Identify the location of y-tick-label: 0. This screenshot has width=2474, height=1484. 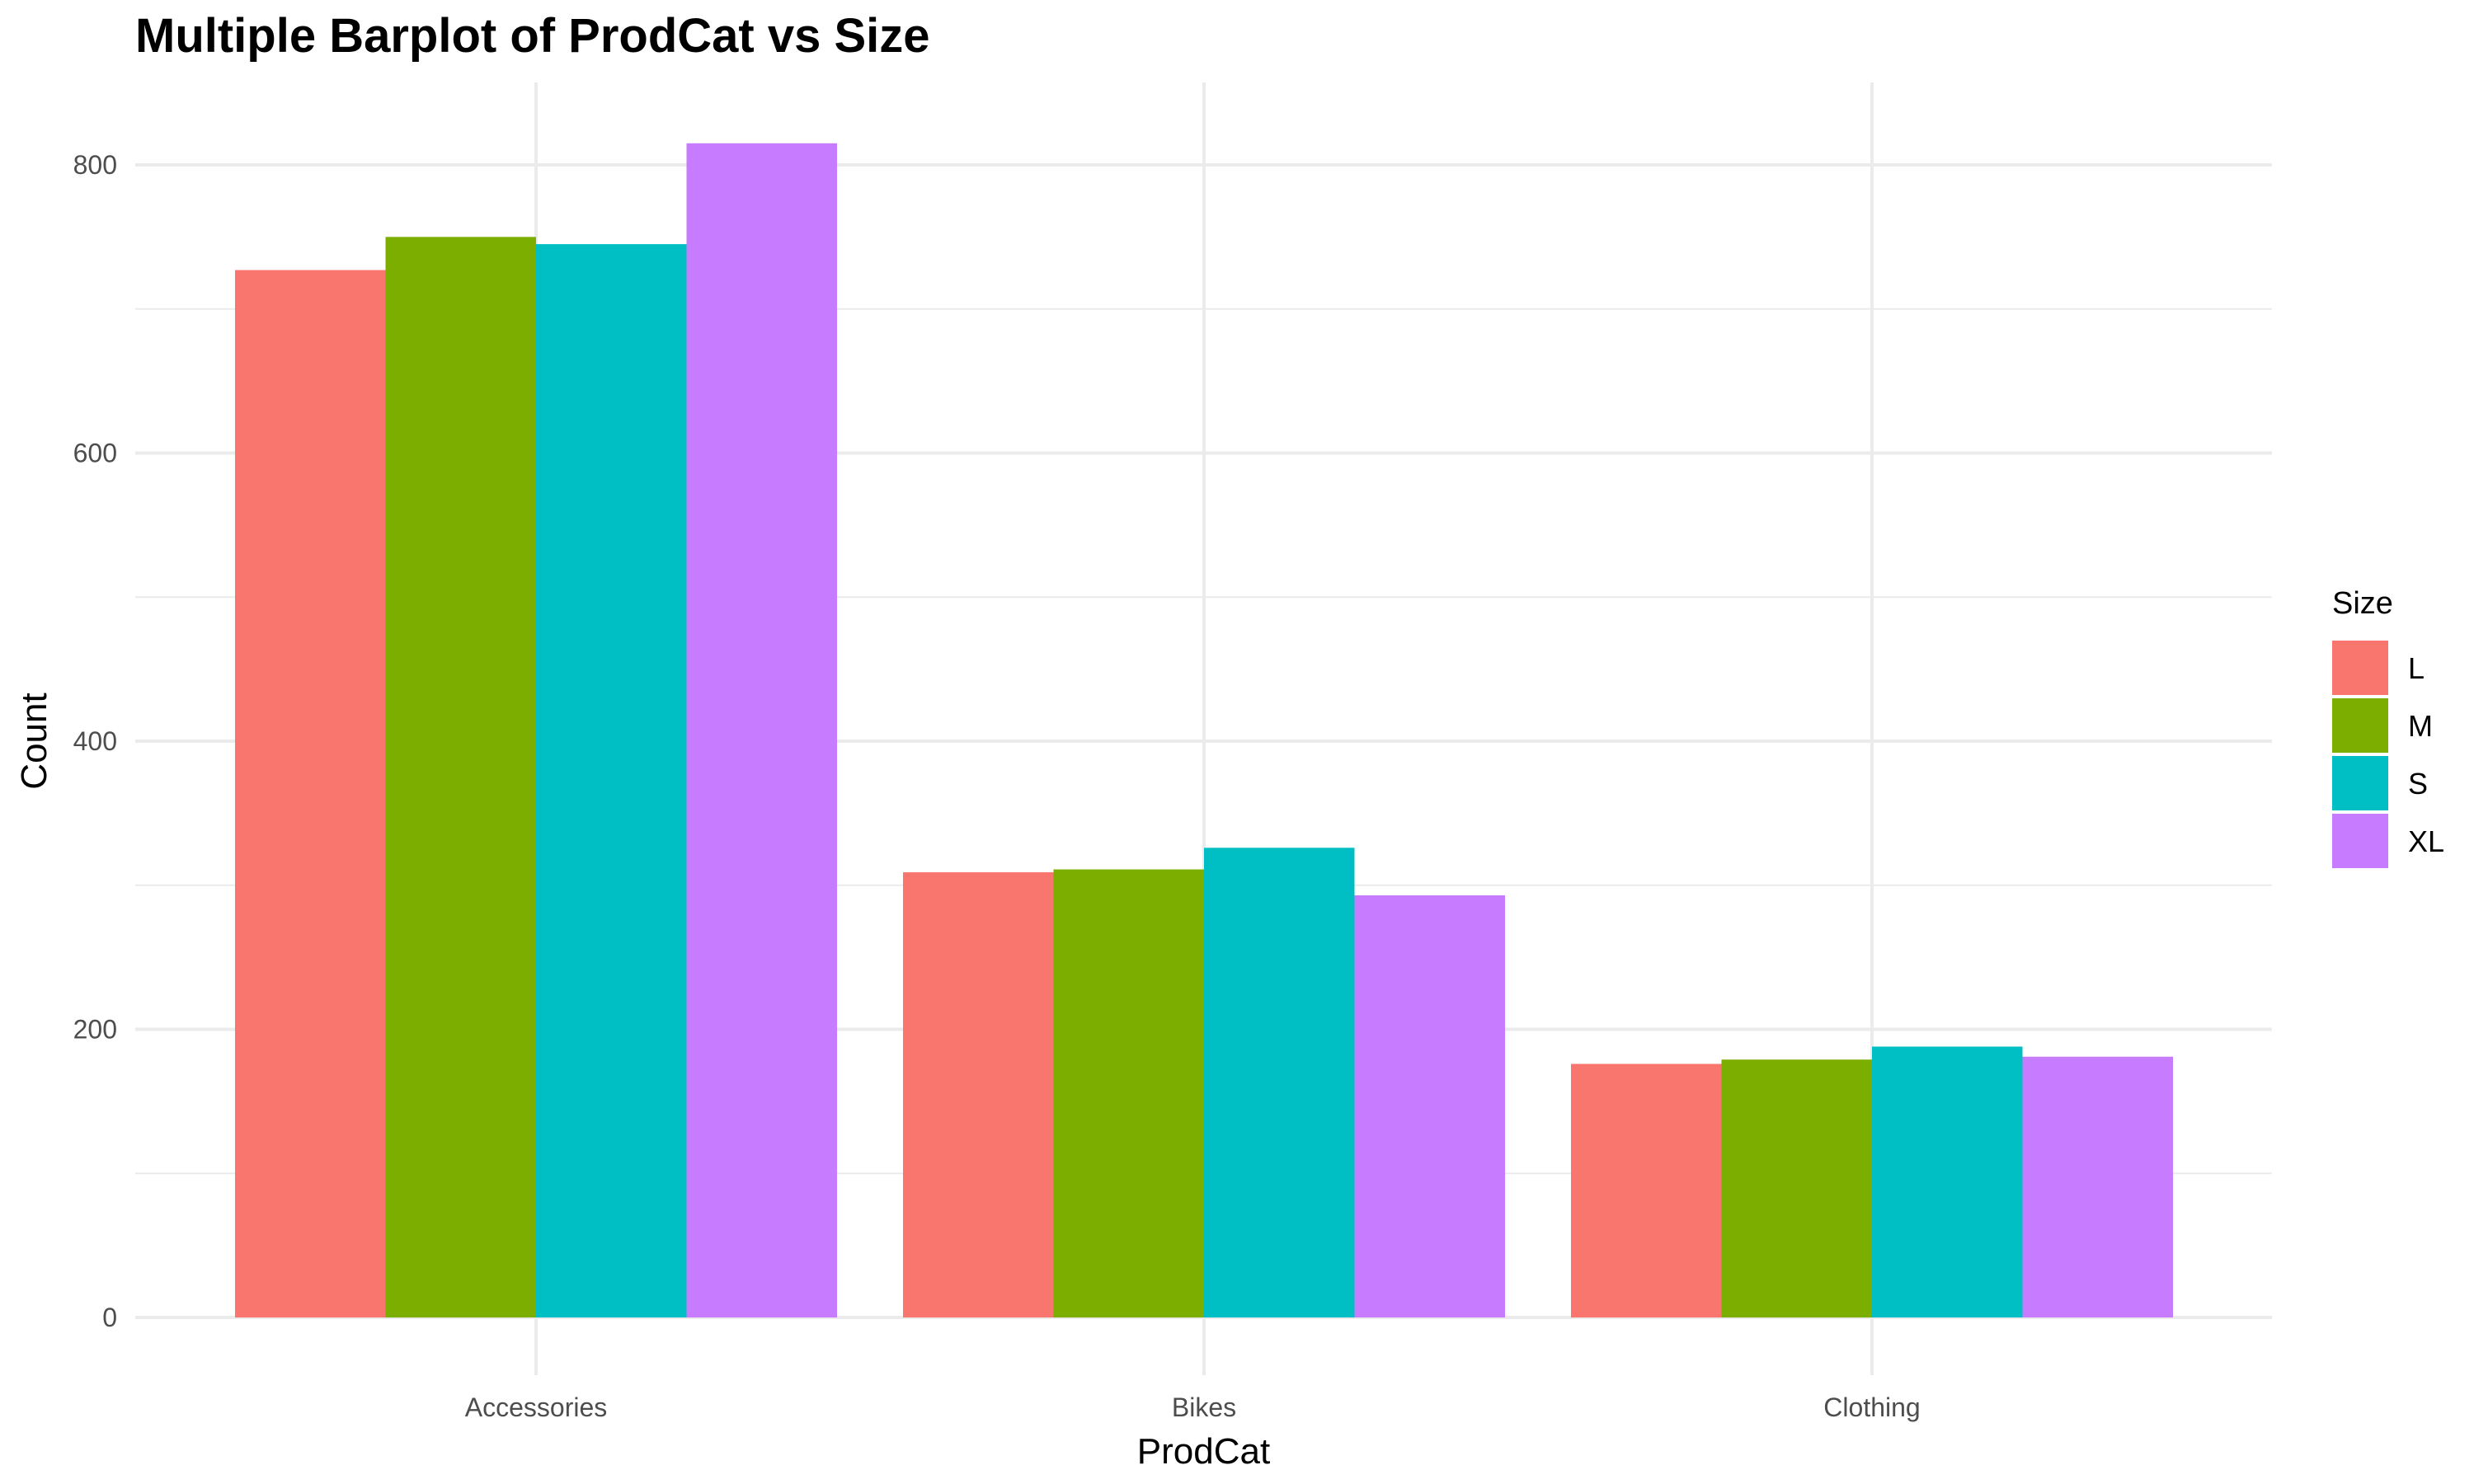
(109, 1317).